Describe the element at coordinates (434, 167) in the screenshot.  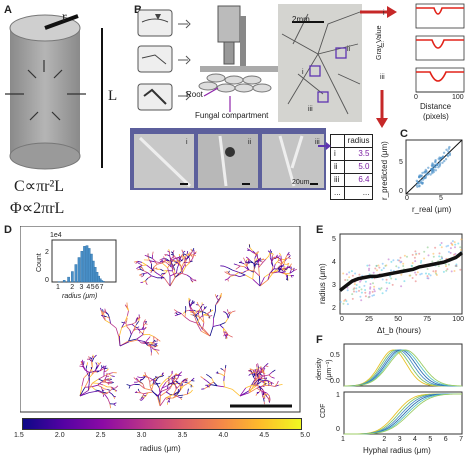
I see `scatter-c` at that location.